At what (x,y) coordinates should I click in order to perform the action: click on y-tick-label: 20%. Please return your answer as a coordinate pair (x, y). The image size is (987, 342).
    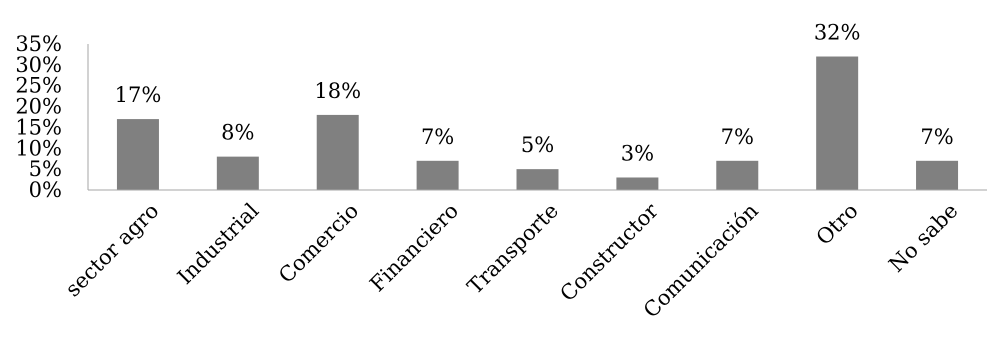
    Looking at the image, I should click on (38, 107).